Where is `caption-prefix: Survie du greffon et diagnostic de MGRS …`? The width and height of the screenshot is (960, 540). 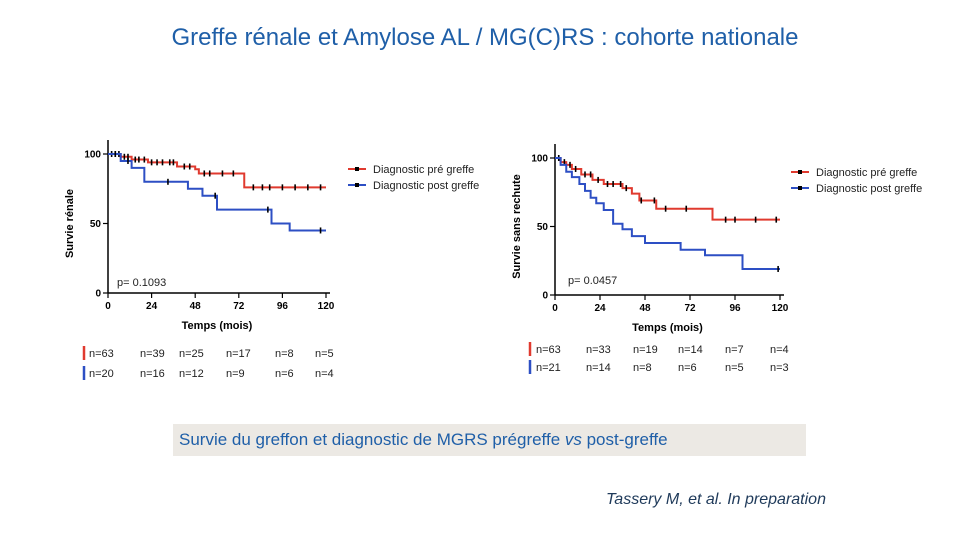 caption-prefix: Survie du greffon et diagnostic de MGRS … is located at coordinates (372, 439).